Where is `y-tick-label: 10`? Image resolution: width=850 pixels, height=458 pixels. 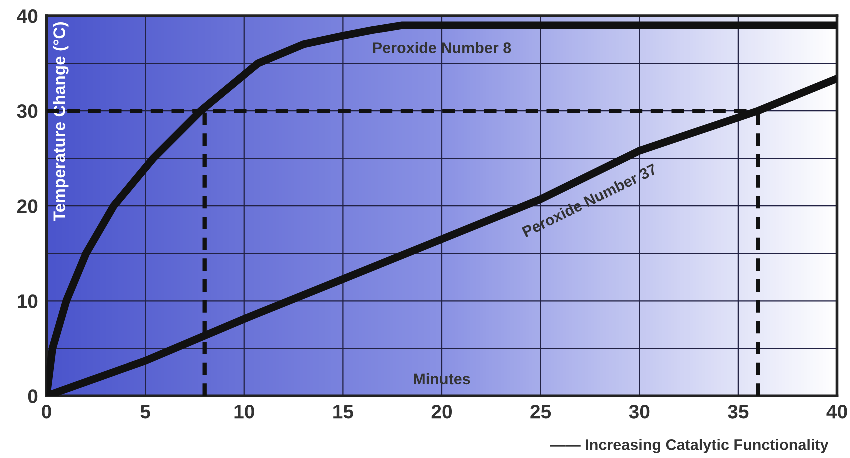 y-tick-label: 10 is located at coordinates (28, 301).